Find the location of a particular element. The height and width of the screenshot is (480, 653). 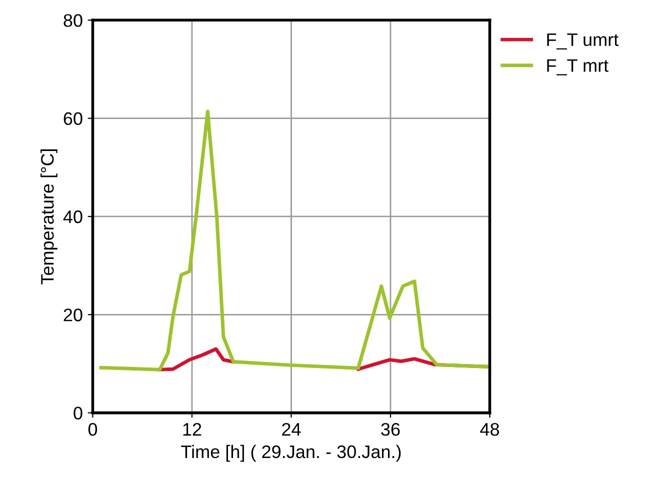

x-tick-label: 36 is located at coordinates (390, 429).